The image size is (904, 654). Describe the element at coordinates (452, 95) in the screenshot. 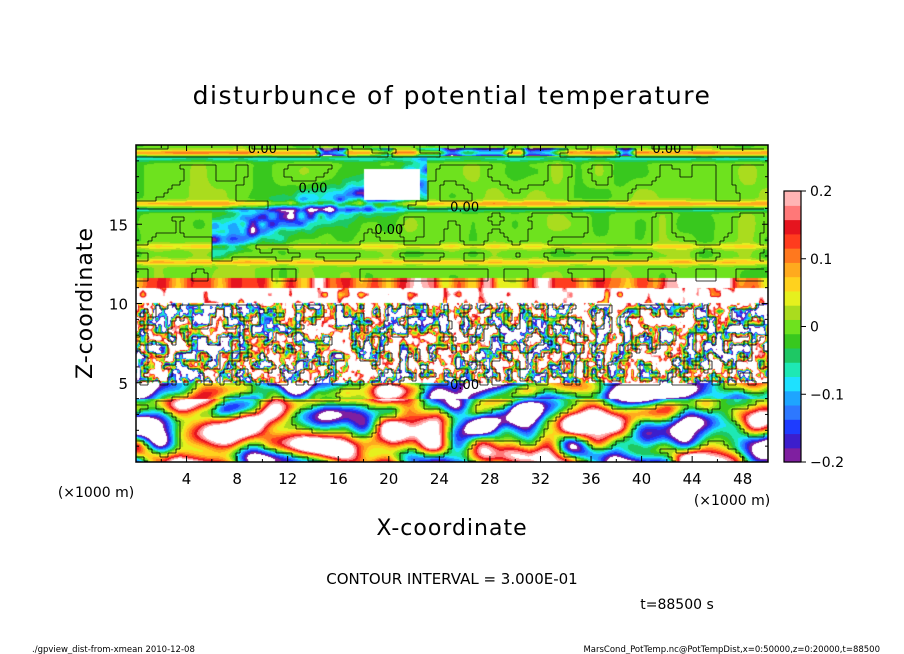

I see `chart-title: disturbunce of potential temperature` at that location.